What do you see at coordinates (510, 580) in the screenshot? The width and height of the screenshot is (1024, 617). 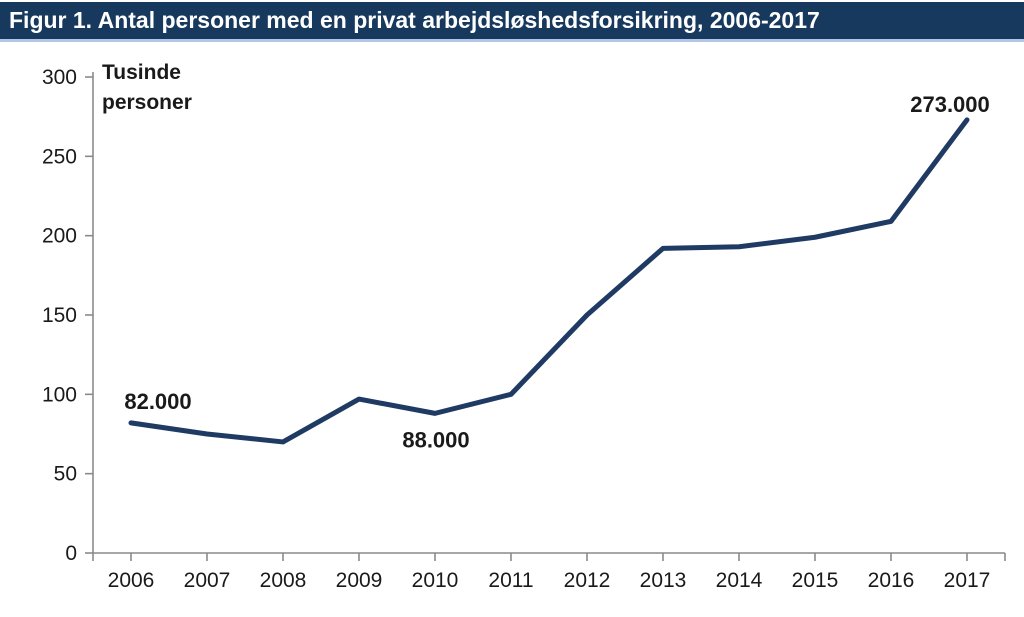 I see `x-tick-label: 2011` at bounding box center [510, 580].